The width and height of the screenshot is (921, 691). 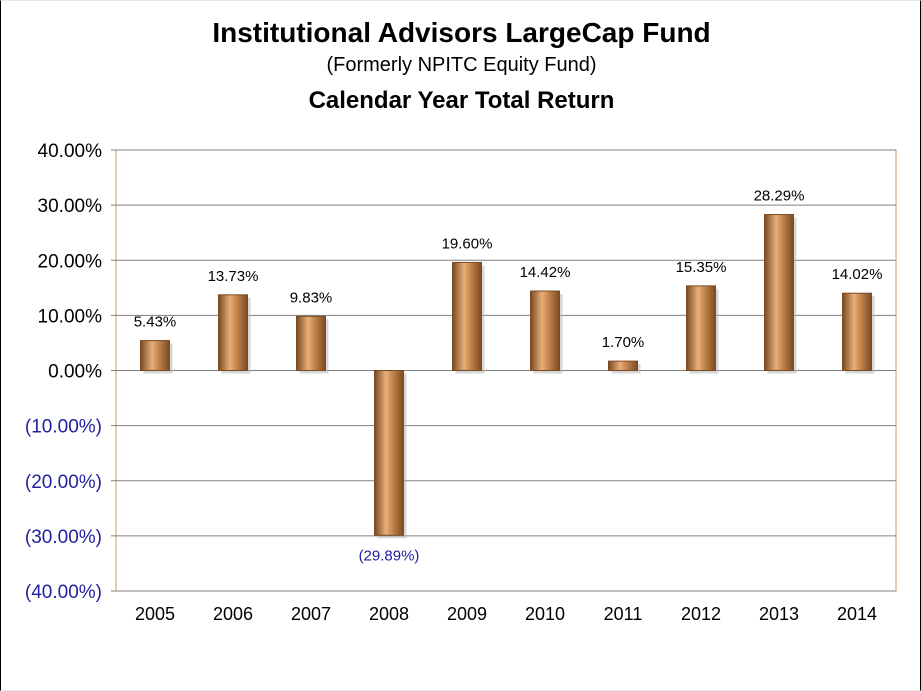 I want to click on data-label: 19.60%, so click(x=467, y=243).